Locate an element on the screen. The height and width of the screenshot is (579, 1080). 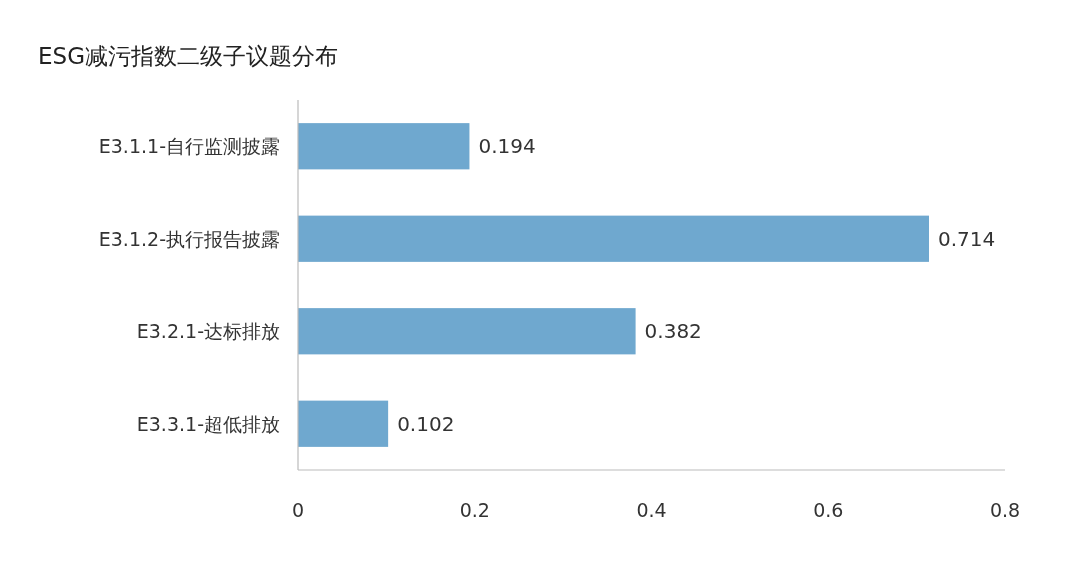
x-tick-label: 0.4 is located at coordinates (651, 510).